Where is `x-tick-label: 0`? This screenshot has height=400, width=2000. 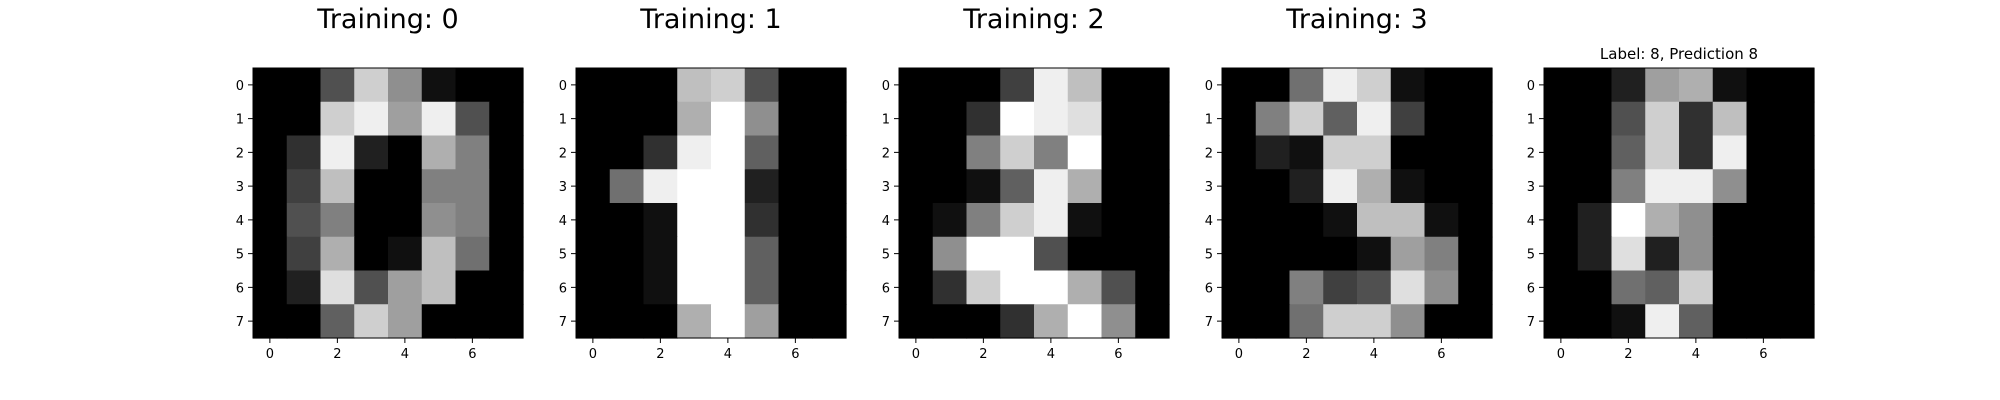 x-tick-label: 0 is located at coordinates (1239, 354).